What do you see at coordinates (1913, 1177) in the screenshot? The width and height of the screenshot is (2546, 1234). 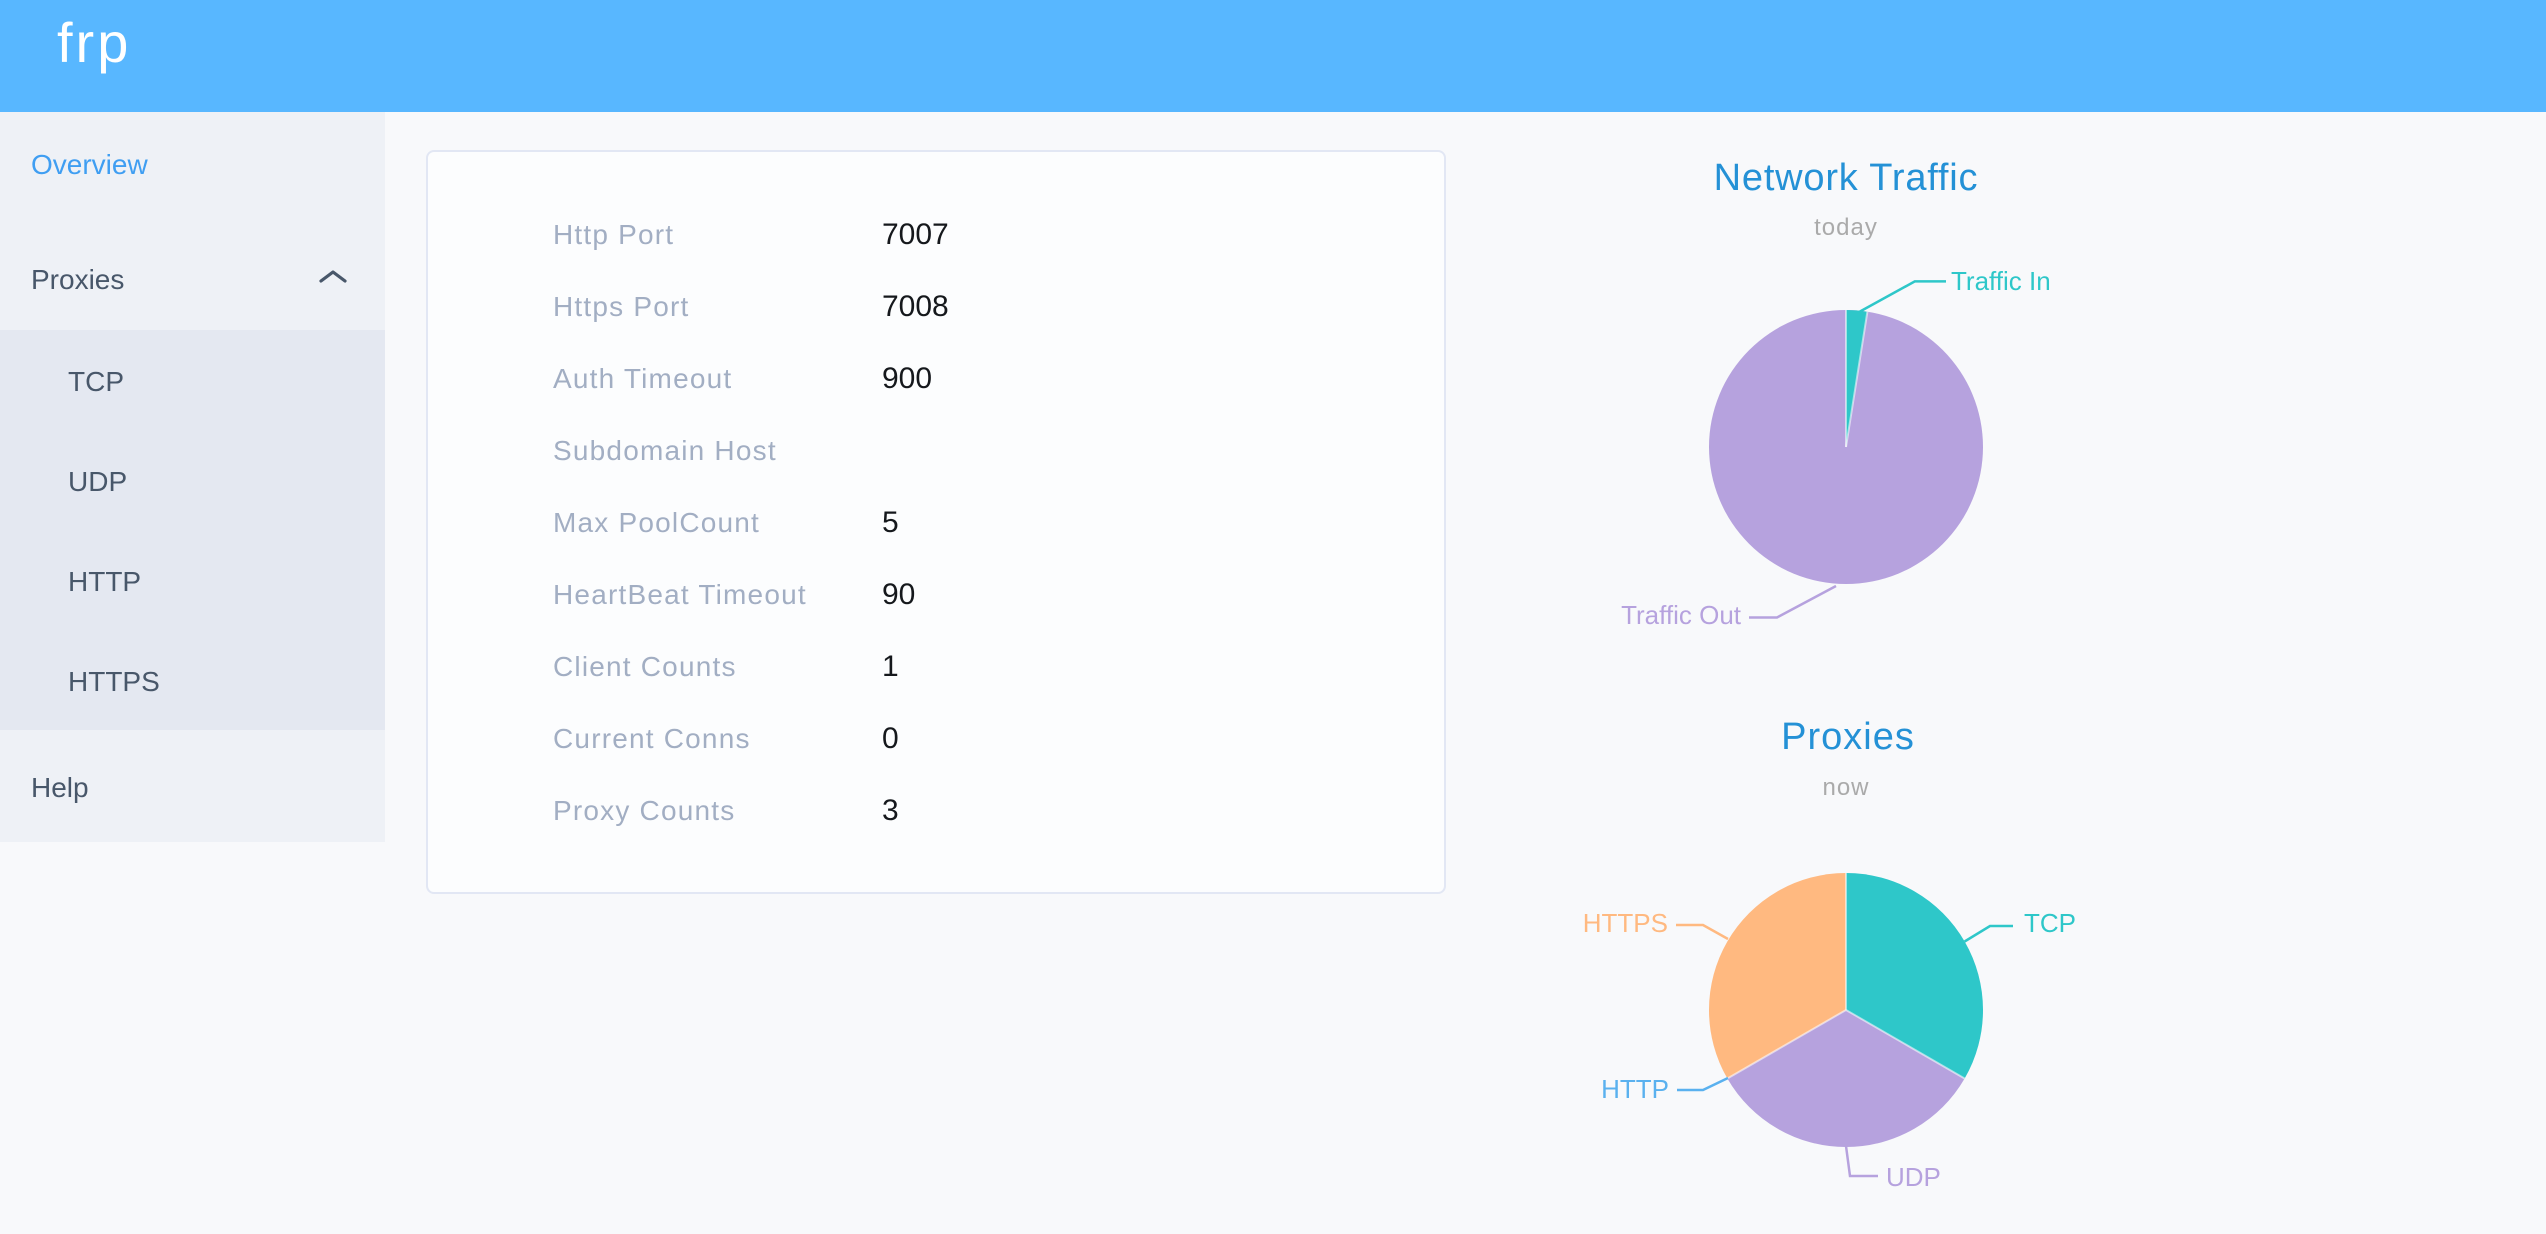 I see `svg-text: UDP` at bounding box center [1913, 1177].